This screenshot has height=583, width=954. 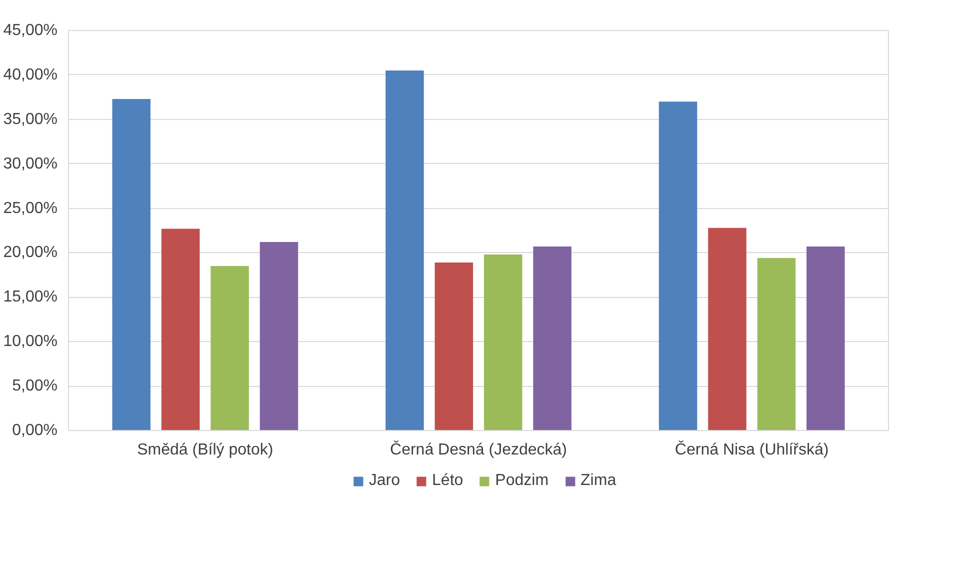 What do you see at coordinates (30, 75) in the screenshot?
I see `y-tick-label: 40,00%` at bounding box center [30, 75].